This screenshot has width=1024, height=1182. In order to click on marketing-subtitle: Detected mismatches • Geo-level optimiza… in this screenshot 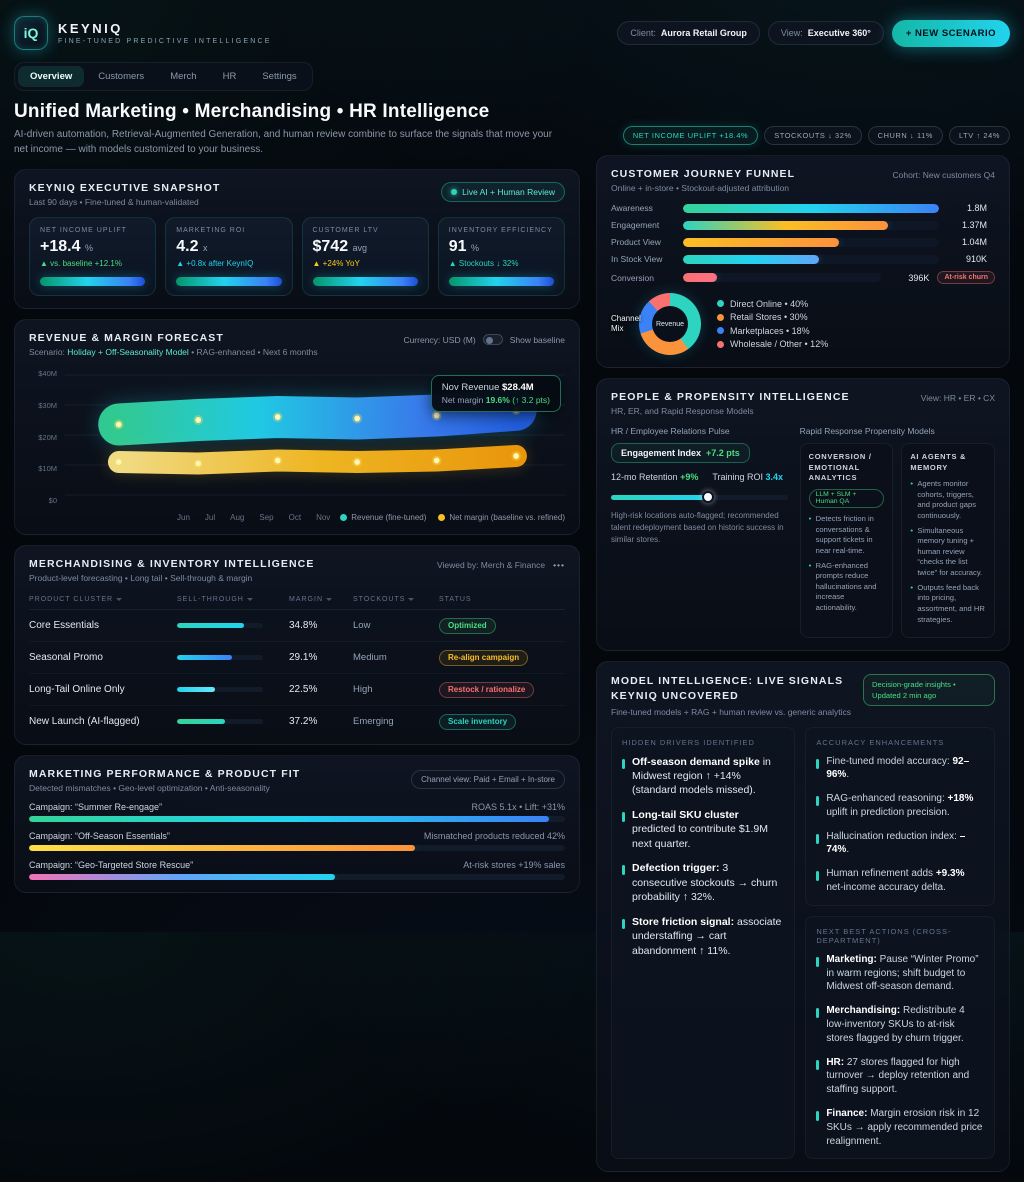, I will do `click(149, 787)`.